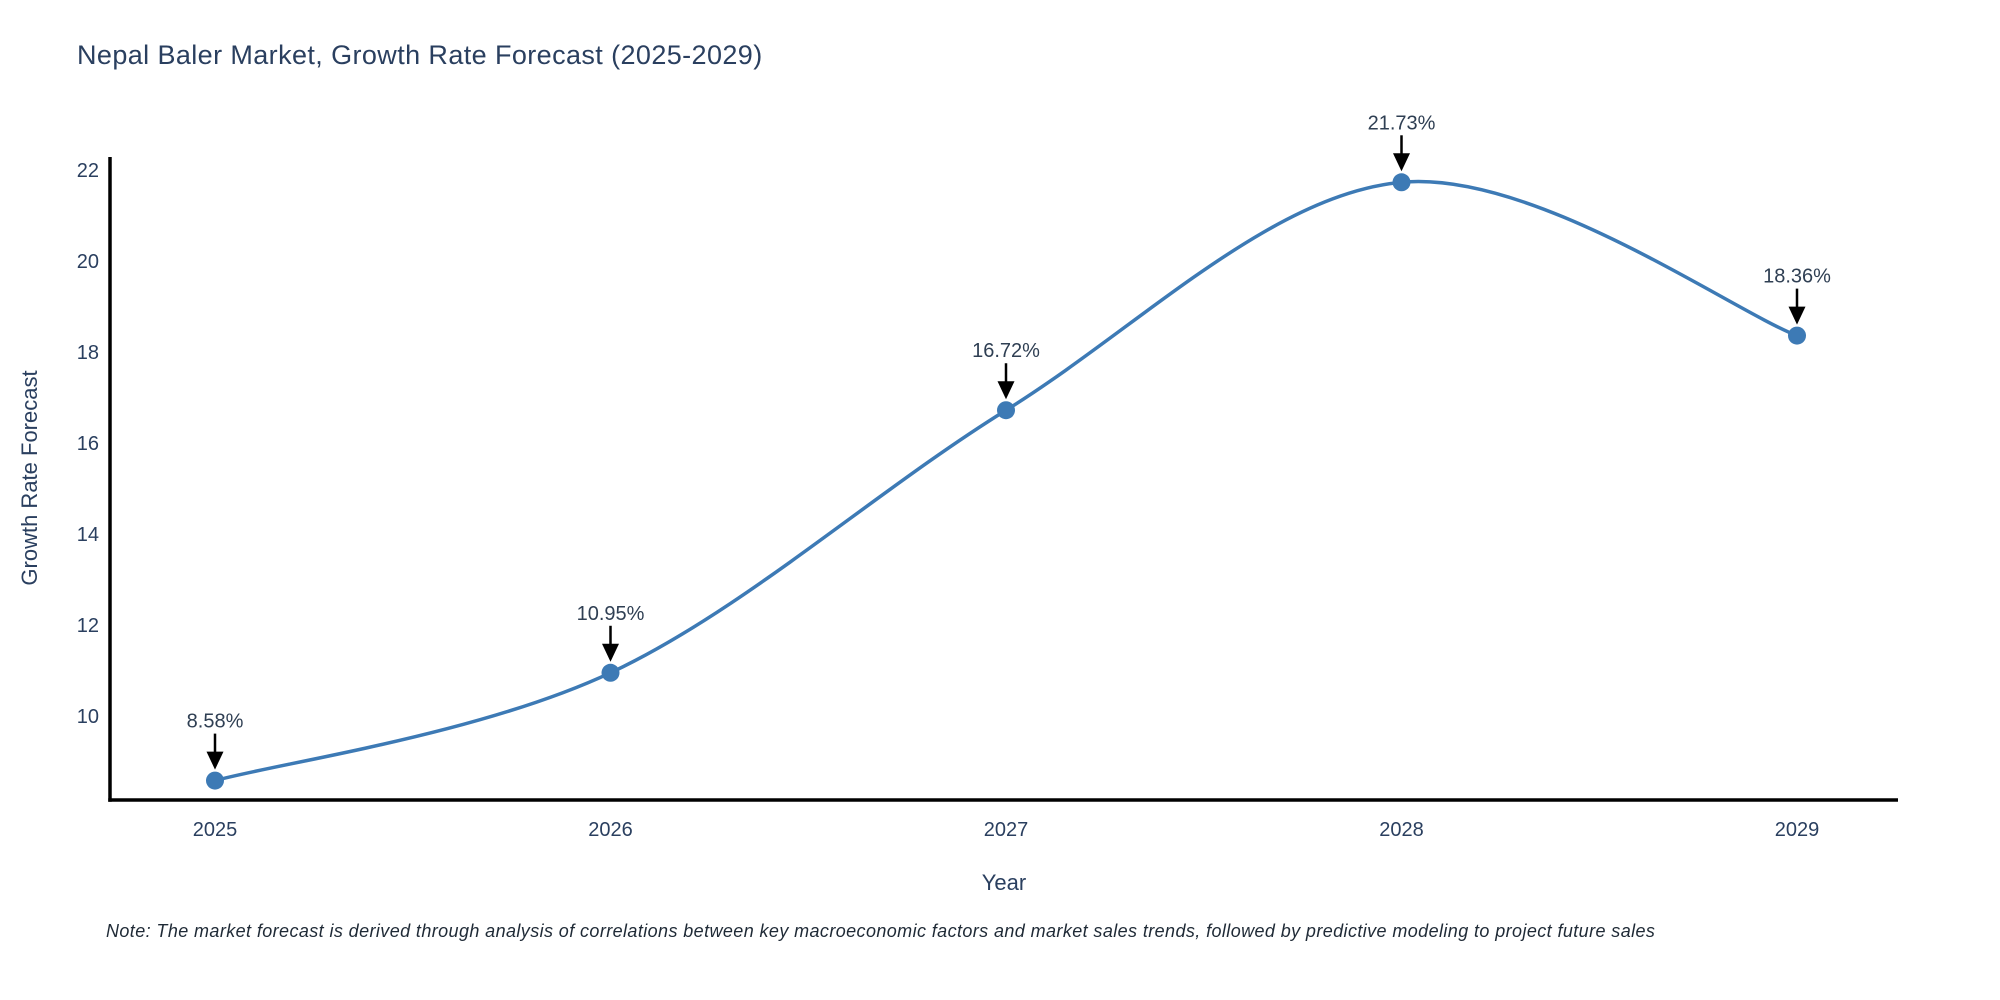 The image size is (2000, 1000). What do you see at coordinates (88, 717) in the screenshot?
I see `y-tick-label: 10` at bounding box center [88, 717].